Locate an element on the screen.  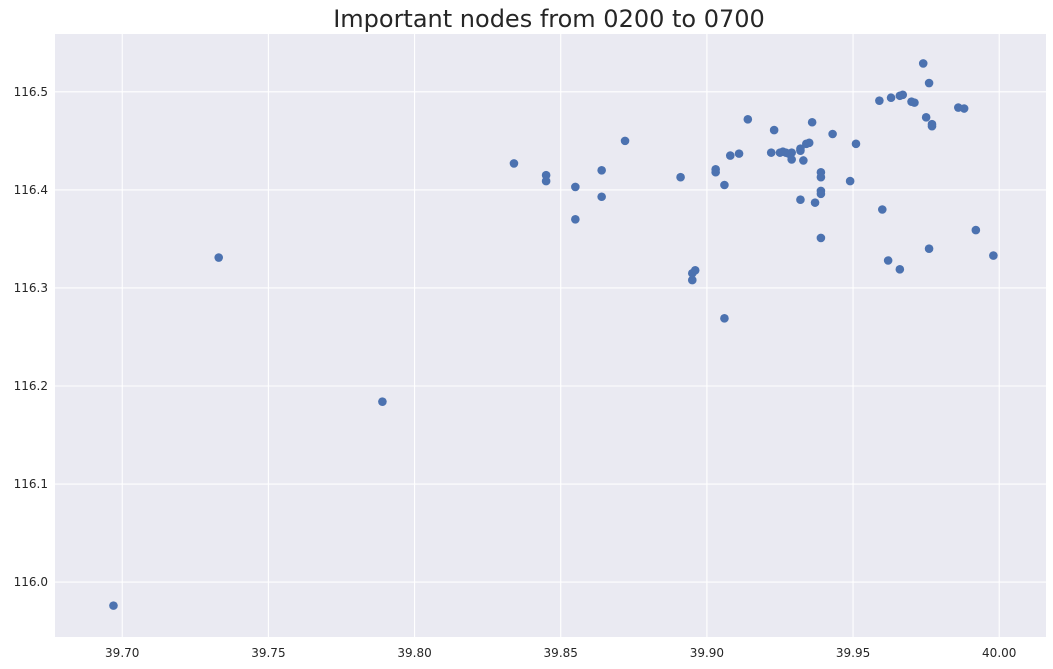
x-tick-label: 40.00 is located at coordinates (999, 653).